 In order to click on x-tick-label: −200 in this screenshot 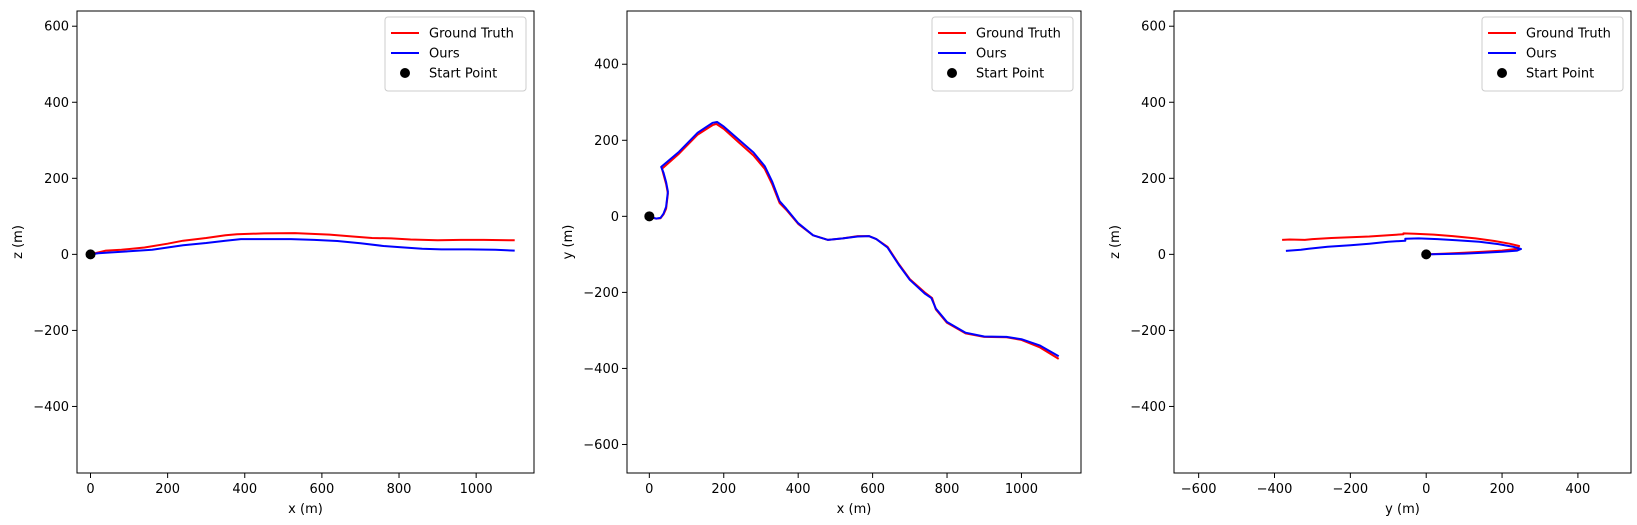, I will do `click(1350, 489)`.